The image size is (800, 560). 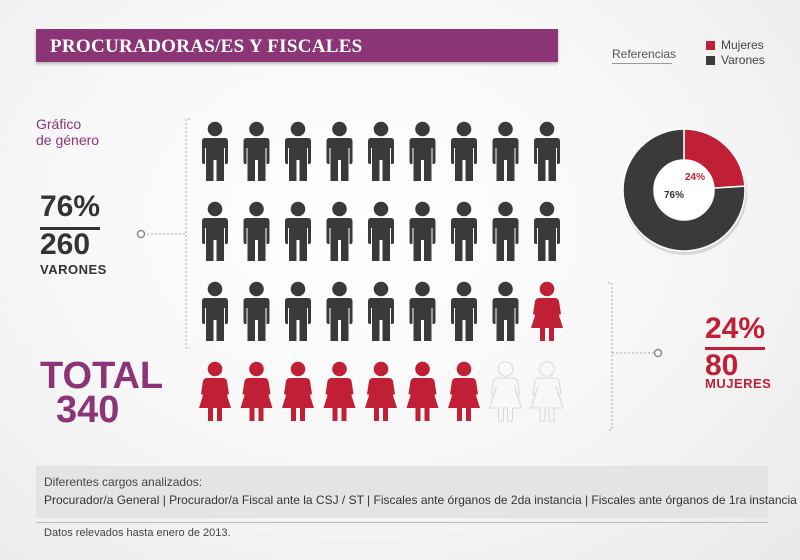 I want to click on chart-label-line2: de género, so click(x=68, y=140).